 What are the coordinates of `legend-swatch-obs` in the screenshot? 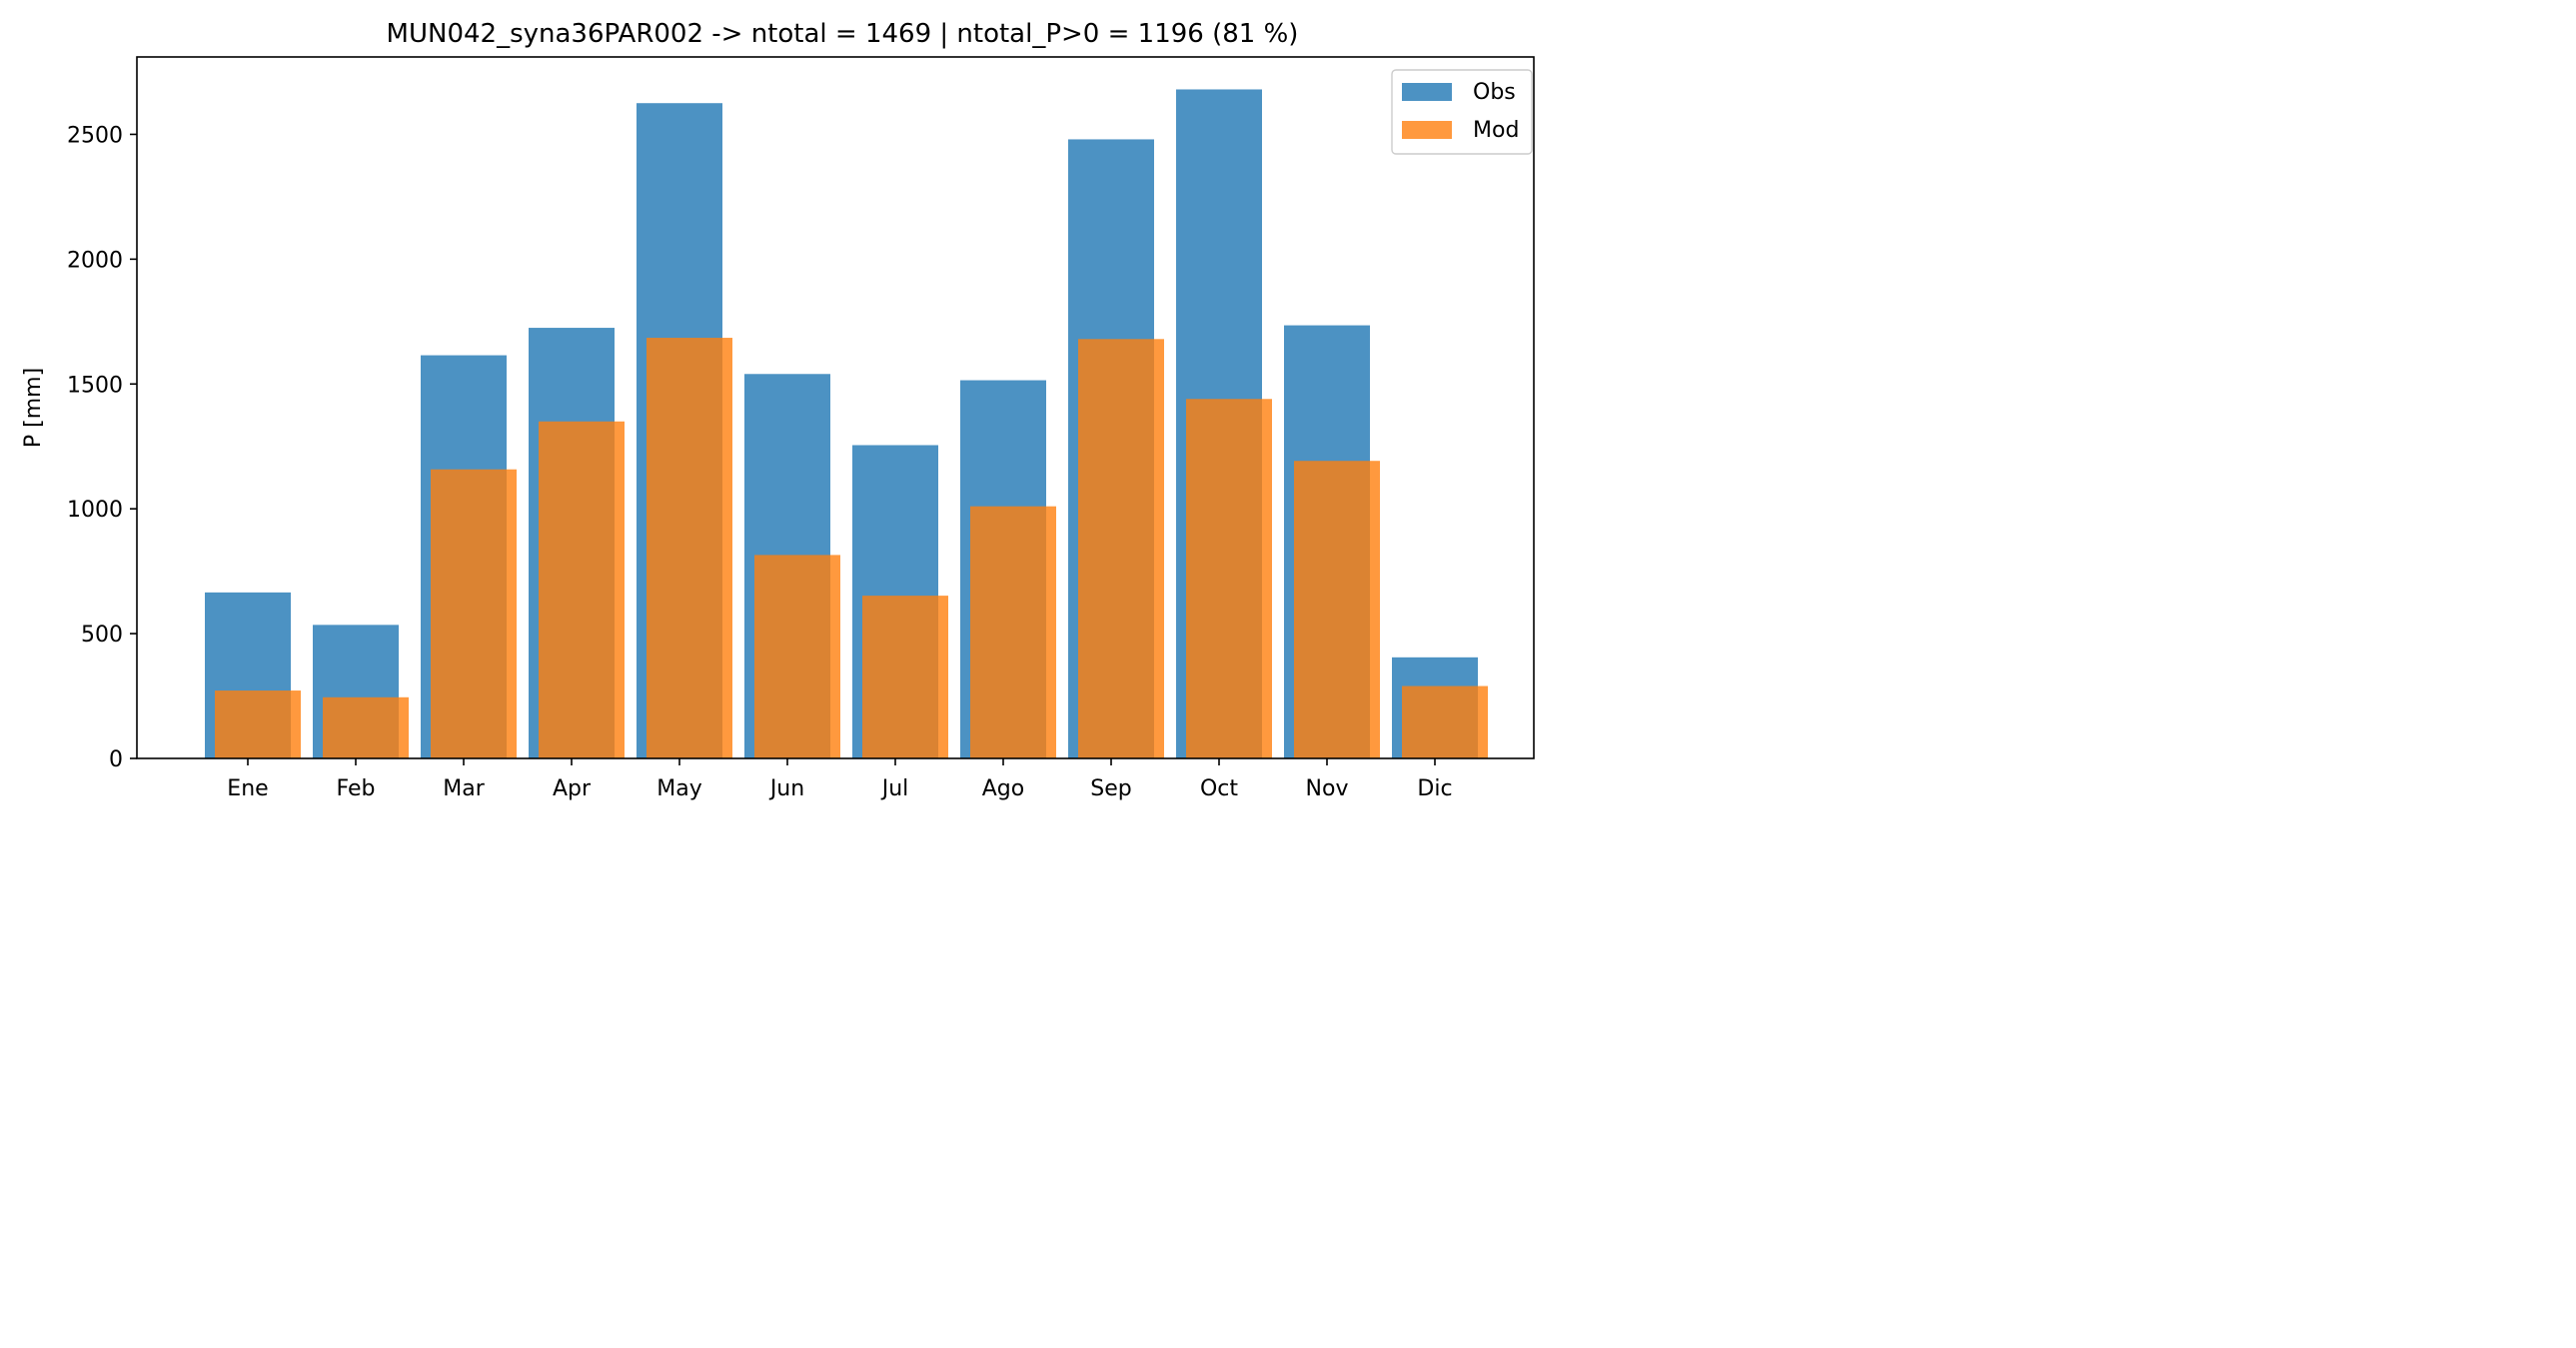 It's located at (1427, 92).